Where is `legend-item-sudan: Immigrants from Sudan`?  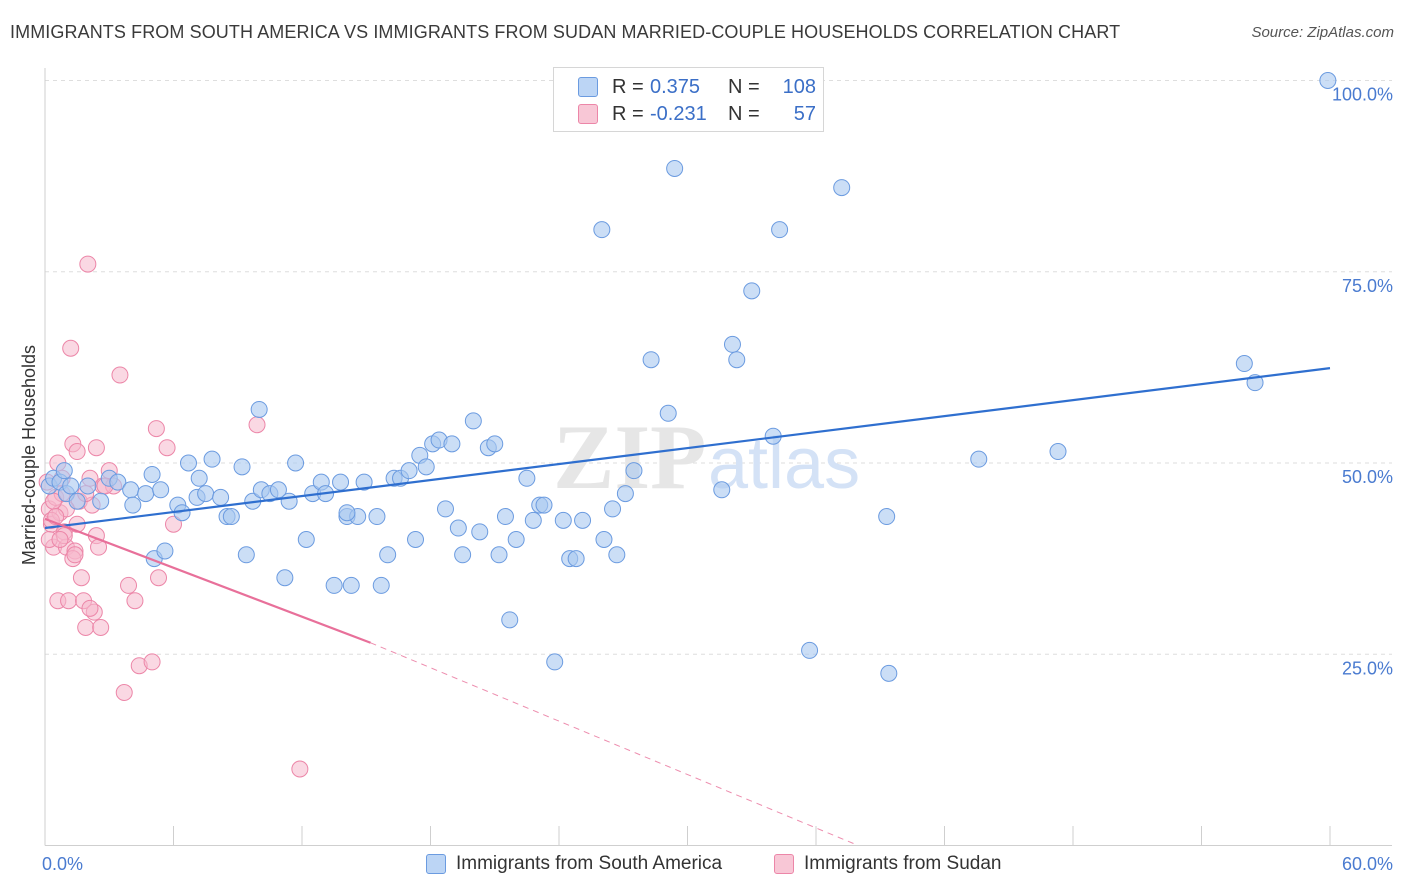
legend-item-sudan: Immigrants from Sudan is located at coordinates (887, 864).